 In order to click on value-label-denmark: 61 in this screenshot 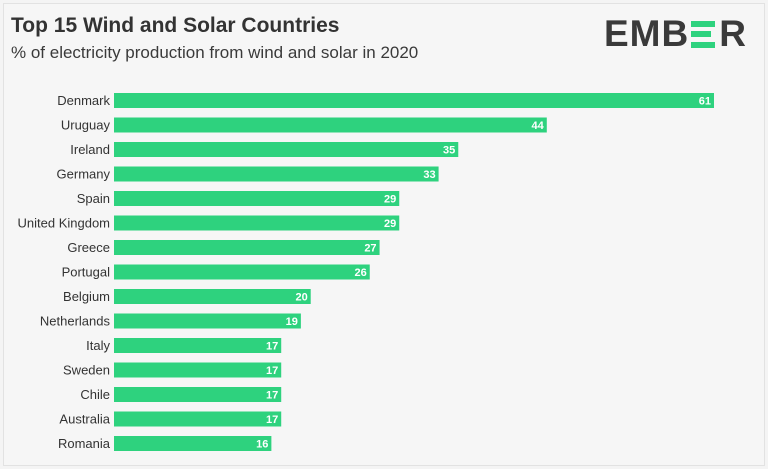, I will do `click(705, 102)`.